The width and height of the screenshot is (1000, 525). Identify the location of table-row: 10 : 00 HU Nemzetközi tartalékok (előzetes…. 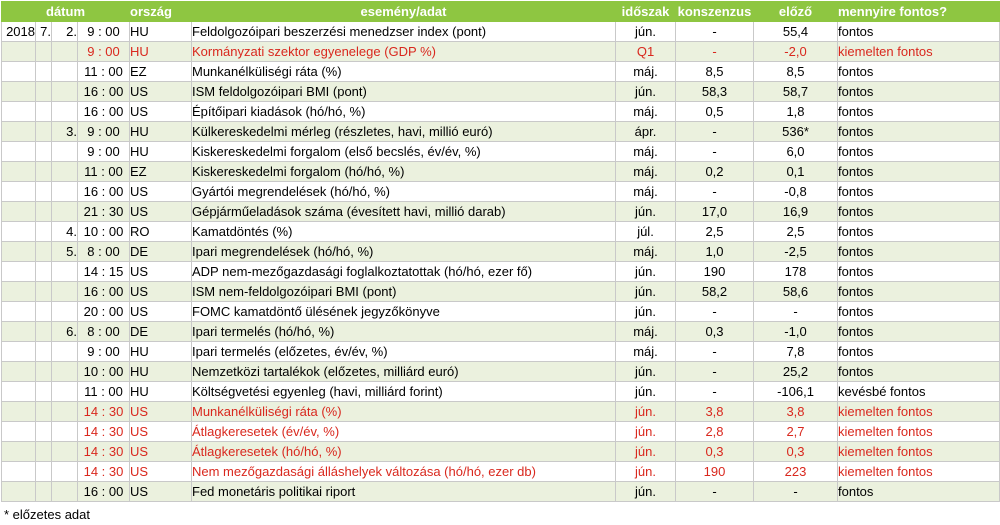
(500, 371).